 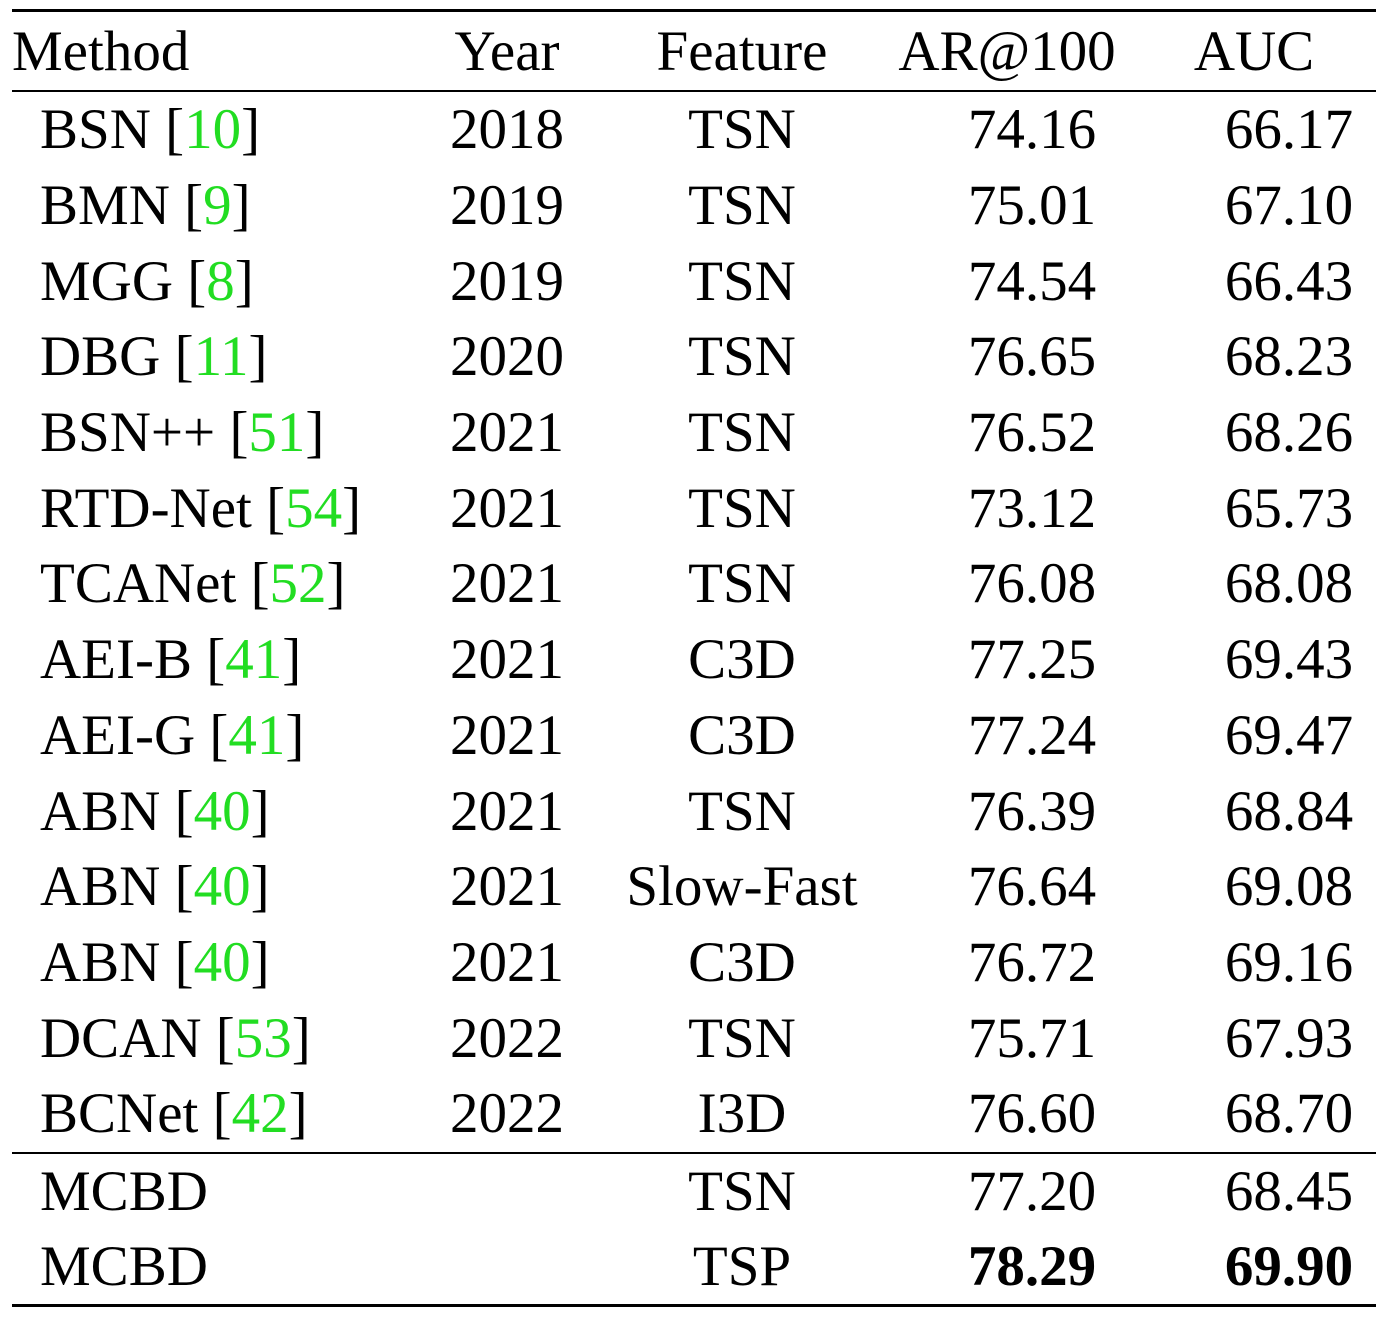 What do you see at coordinates (694, 584) in the screenshot?
I see `table-row: TCANet [52] 2021 TSN 76.08 68.08` at bounding box center [694, 584].